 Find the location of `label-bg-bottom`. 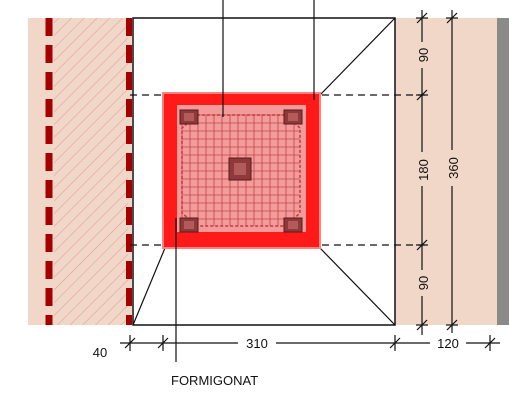

label-bg-bottom is located at coordinates (422, 283).